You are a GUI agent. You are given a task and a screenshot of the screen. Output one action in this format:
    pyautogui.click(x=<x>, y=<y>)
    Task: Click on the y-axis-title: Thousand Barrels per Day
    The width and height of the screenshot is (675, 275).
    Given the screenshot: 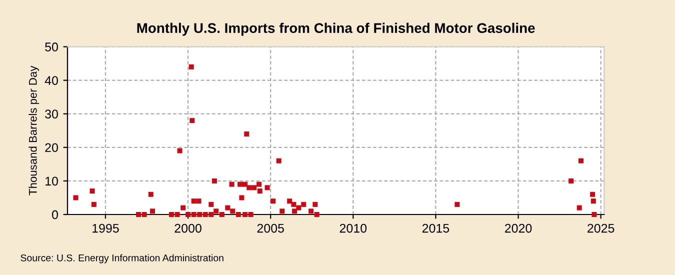 What is the action you would take?
    pyautogui.click(x=34, y=131)
    